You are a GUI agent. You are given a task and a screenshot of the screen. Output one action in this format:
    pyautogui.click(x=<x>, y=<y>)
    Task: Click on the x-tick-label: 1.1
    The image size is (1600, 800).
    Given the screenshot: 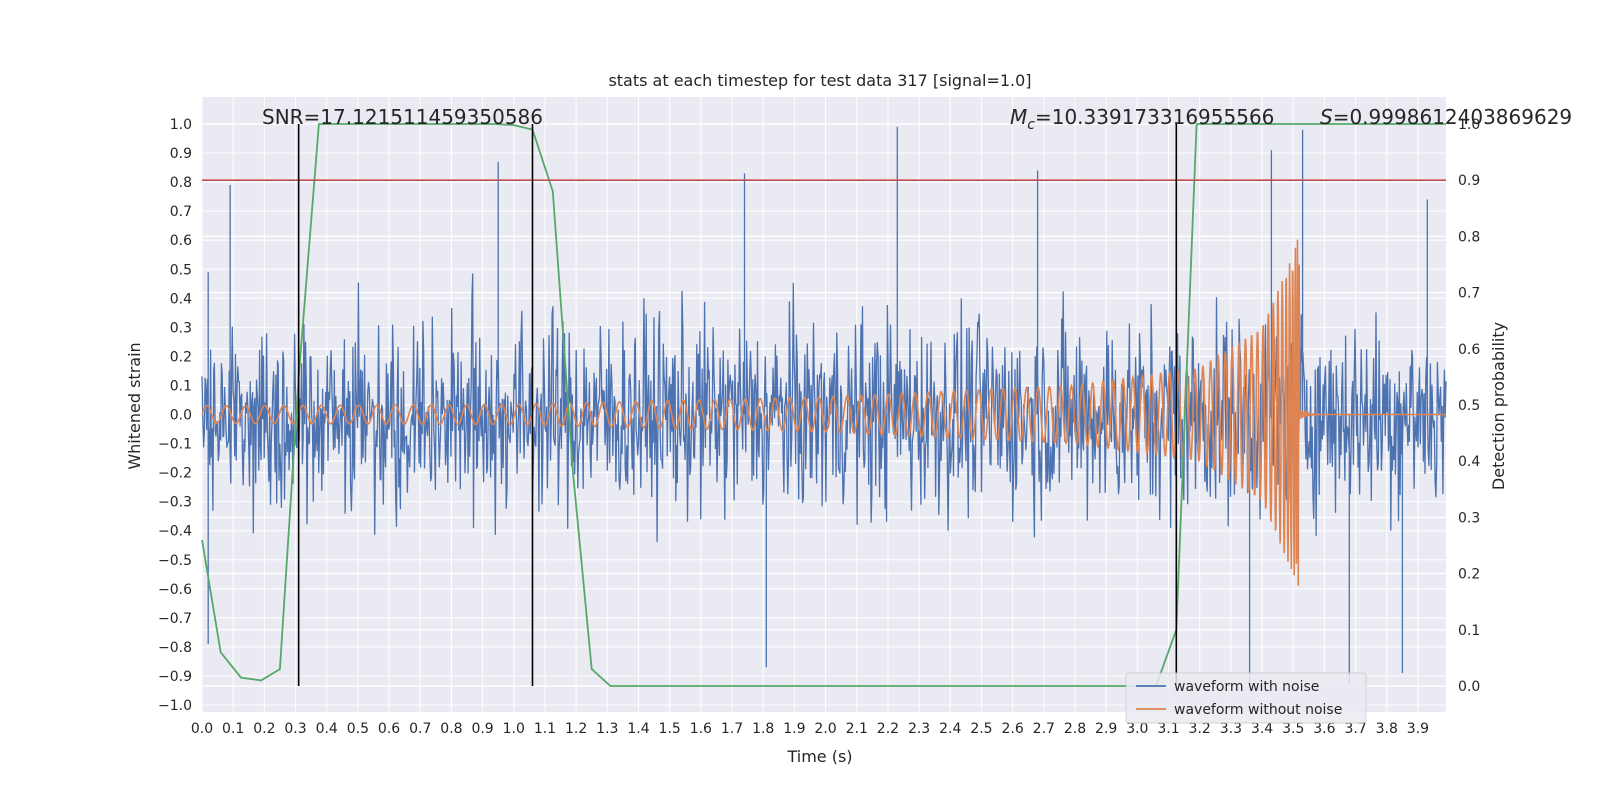 What is the action you would take?
    pyautogui.click(x=545, y=729)
    